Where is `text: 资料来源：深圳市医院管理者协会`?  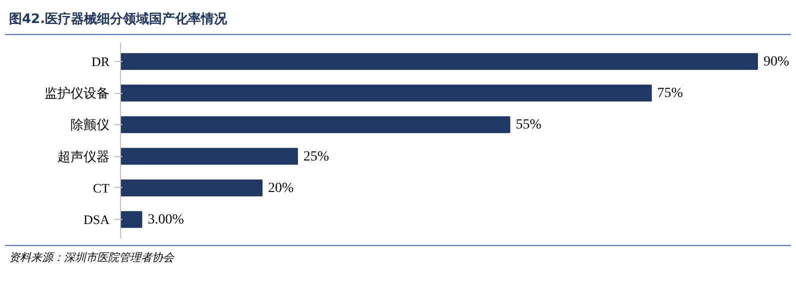 text: 资料来源：深圳市医院管理者协会 is located at coordinates (91, 258).